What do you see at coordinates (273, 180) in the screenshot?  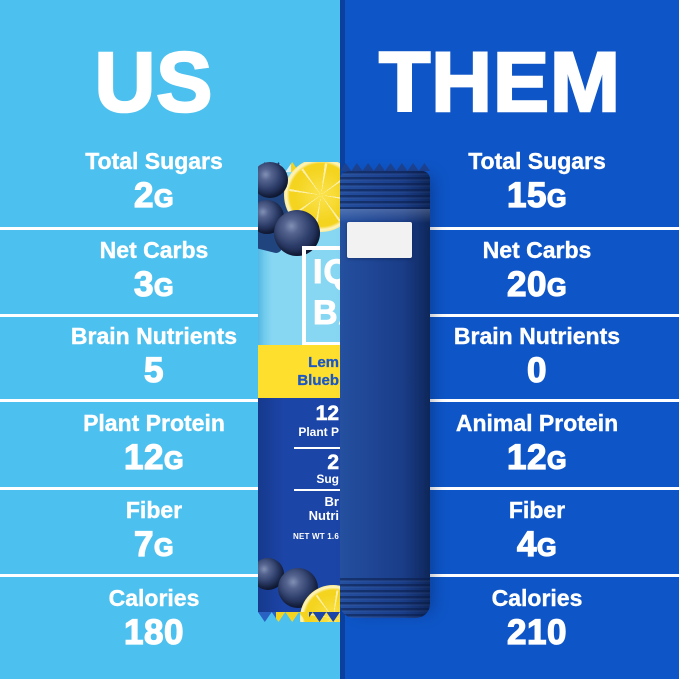 I see `blueberry` at bounding box center [273, 180].